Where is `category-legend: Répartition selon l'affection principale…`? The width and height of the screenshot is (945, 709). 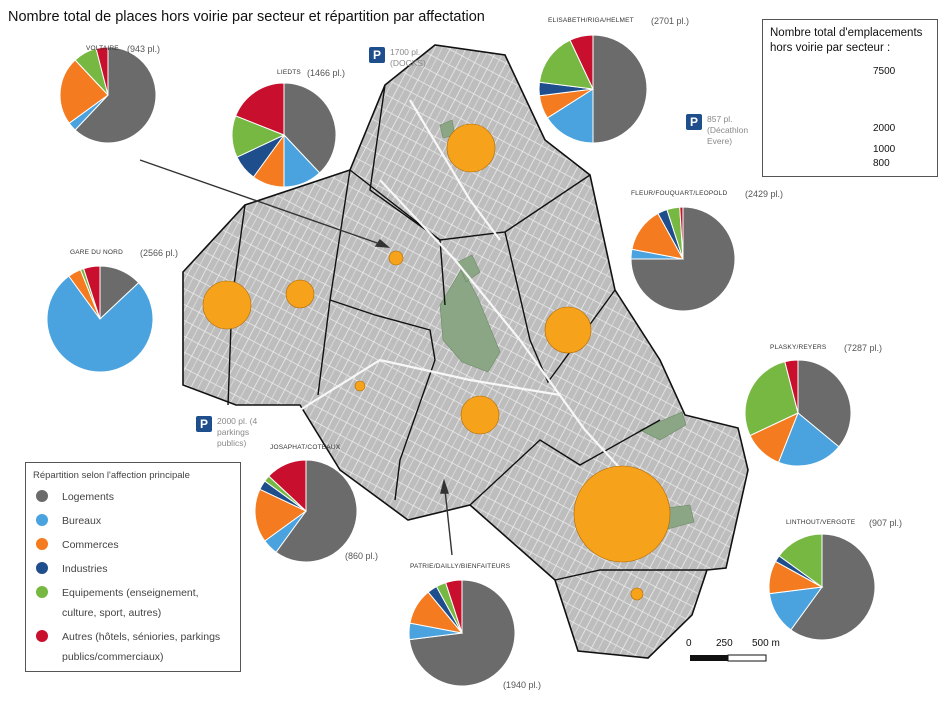
category-legend: Répartition selon l'affection principale… is located at coordinates (133, 567).